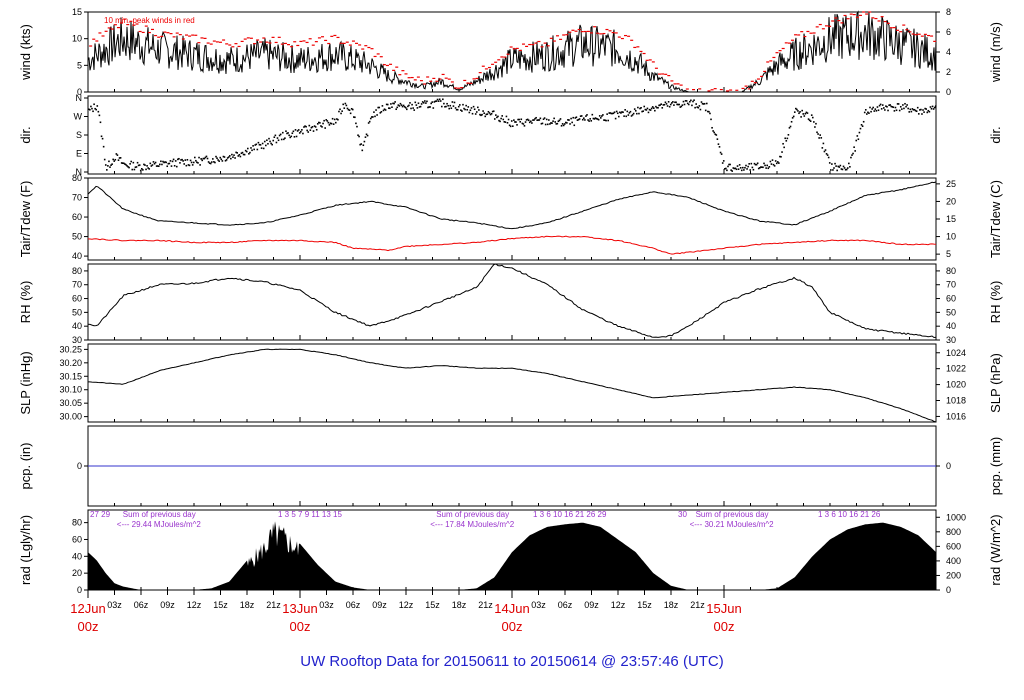  Describe the element at coordinates (570, 514) in the screenshot. I see `daily-sum-2: 1 3 6 10 16 21 26 29` at that location.